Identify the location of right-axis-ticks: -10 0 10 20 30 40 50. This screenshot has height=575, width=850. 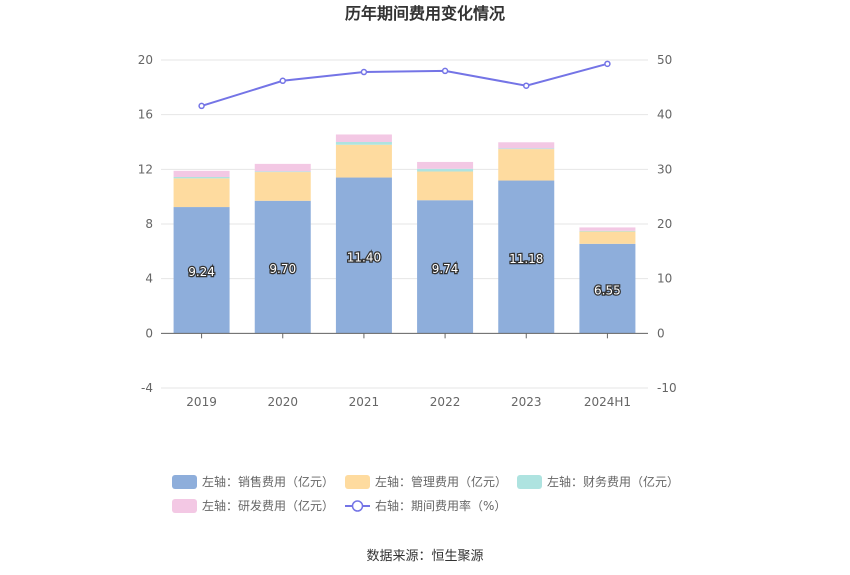
(667, 224).